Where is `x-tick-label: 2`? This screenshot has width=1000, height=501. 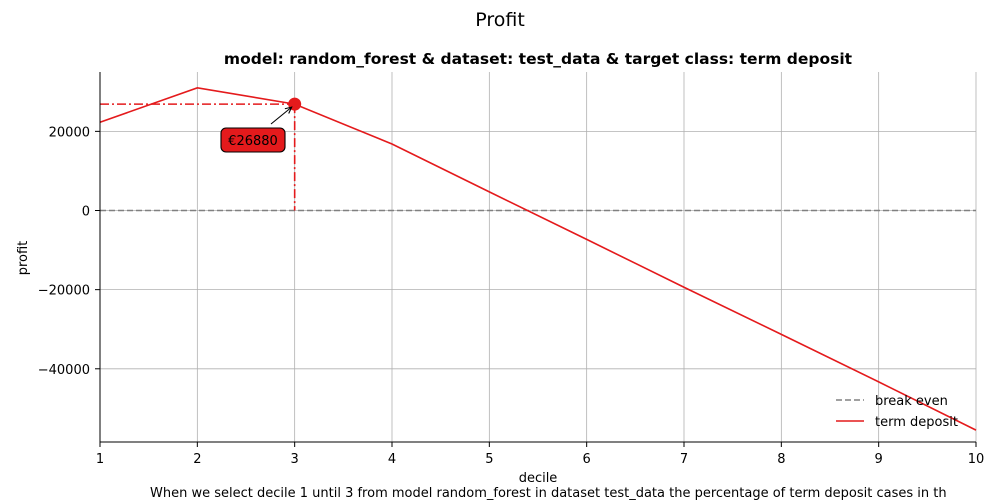
x-tick-label: 2 is located at coordinates (197, 459).